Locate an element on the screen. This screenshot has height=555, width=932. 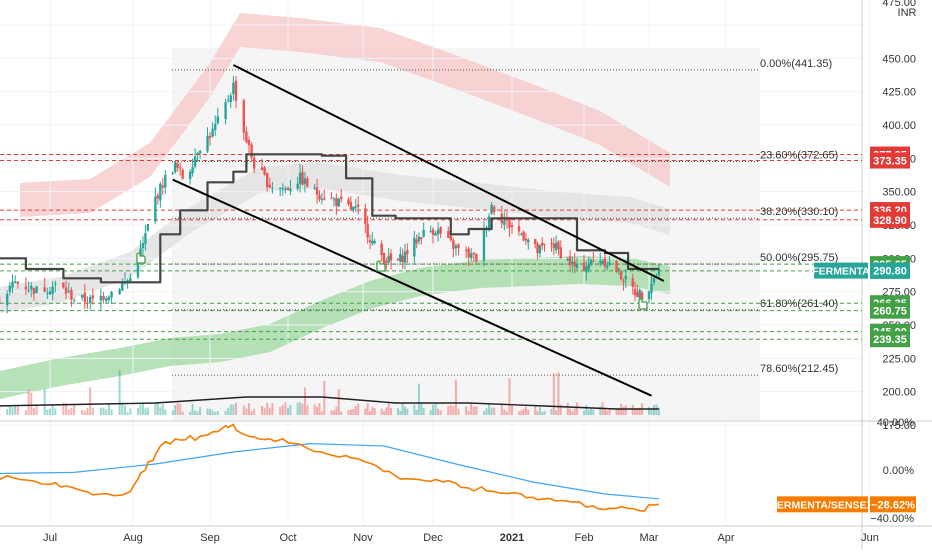
fib-level-label: 38.20%(330.10) is located at coordinates (799, 212).